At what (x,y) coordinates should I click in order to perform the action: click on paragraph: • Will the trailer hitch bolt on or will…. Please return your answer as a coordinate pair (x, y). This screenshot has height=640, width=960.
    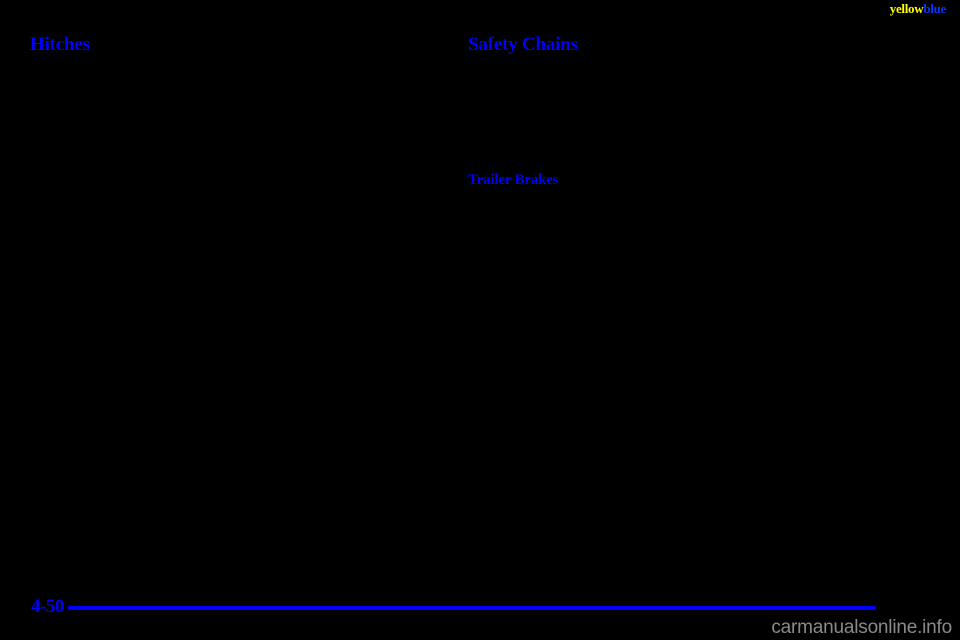
    Looking at the image, I should click on (216, 246).